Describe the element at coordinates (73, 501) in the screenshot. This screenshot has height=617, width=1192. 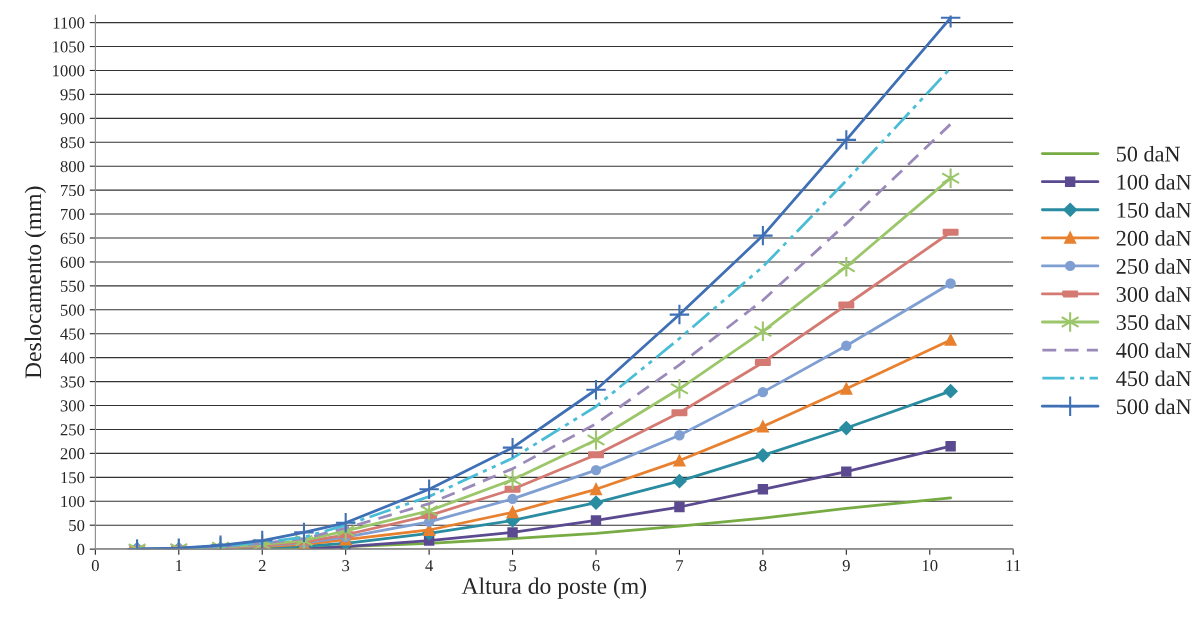
I see `y-tick-label: 100` at that location.